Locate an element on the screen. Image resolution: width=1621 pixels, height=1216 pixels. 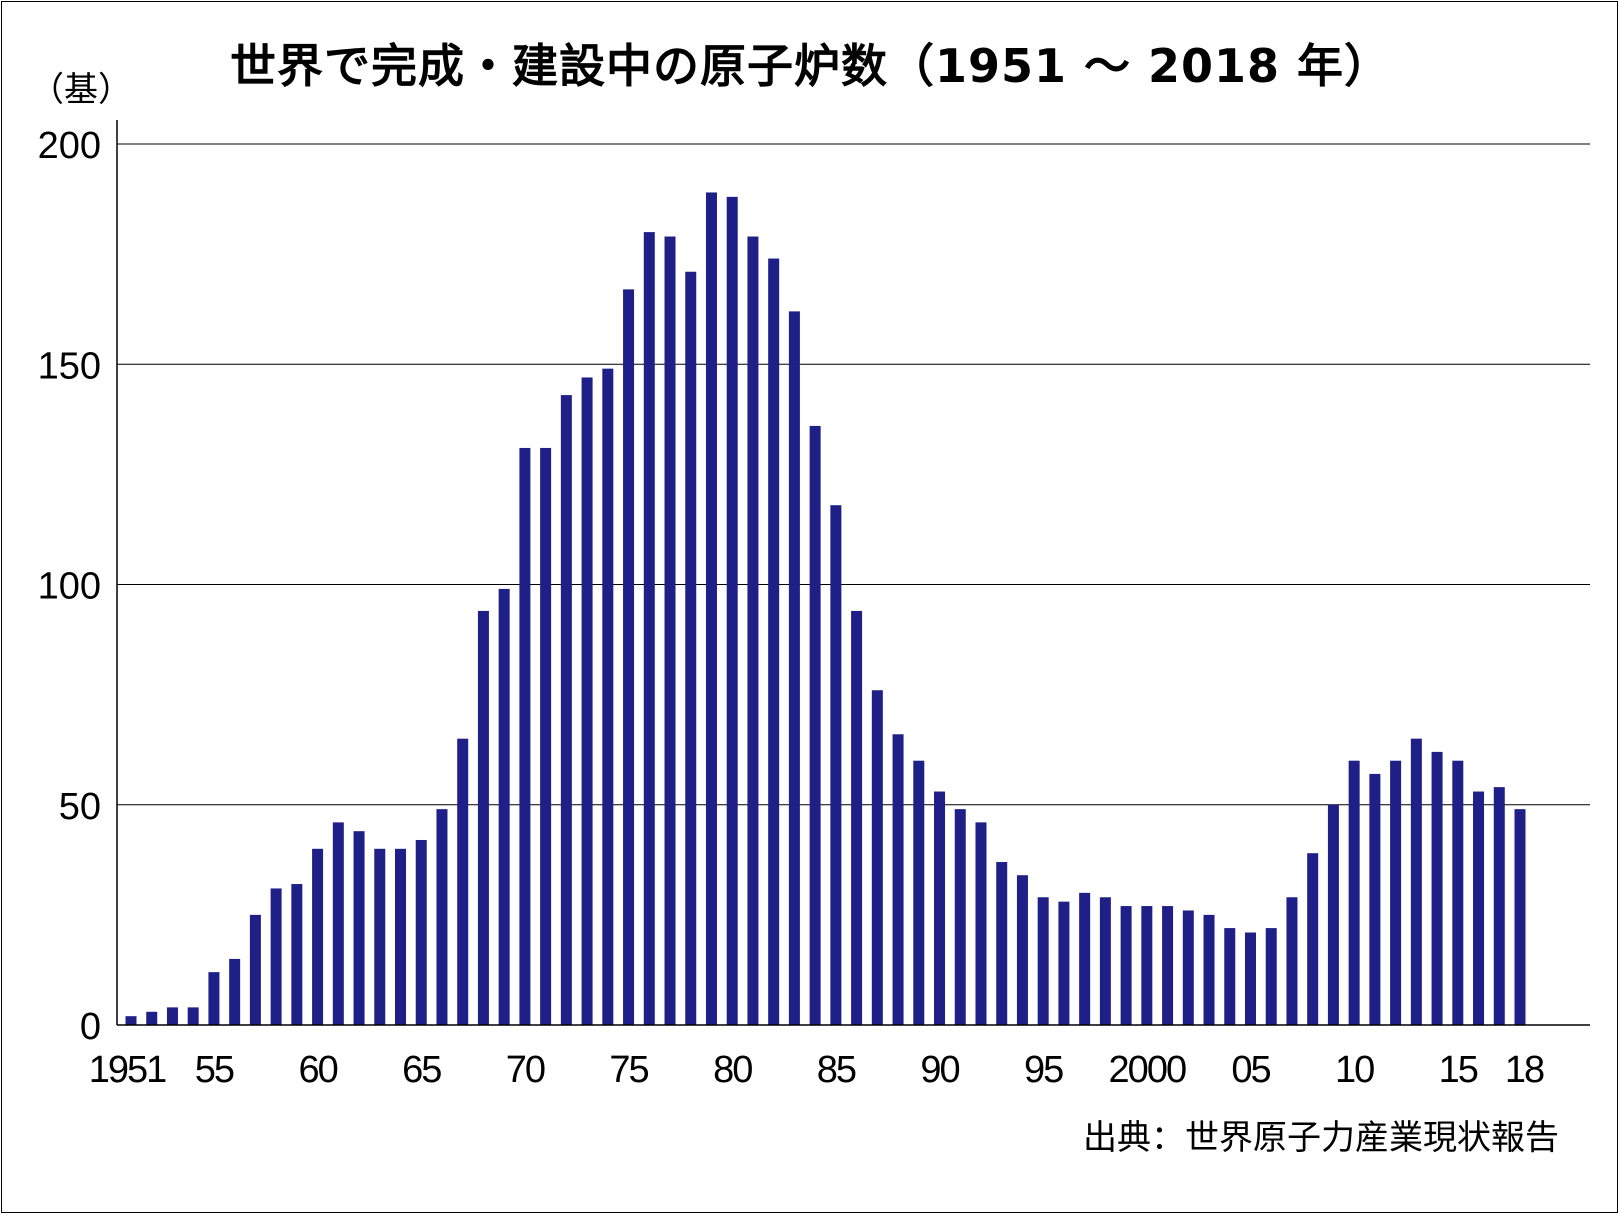
x-tick-label: 55 is located at coordinates (214, 1070).